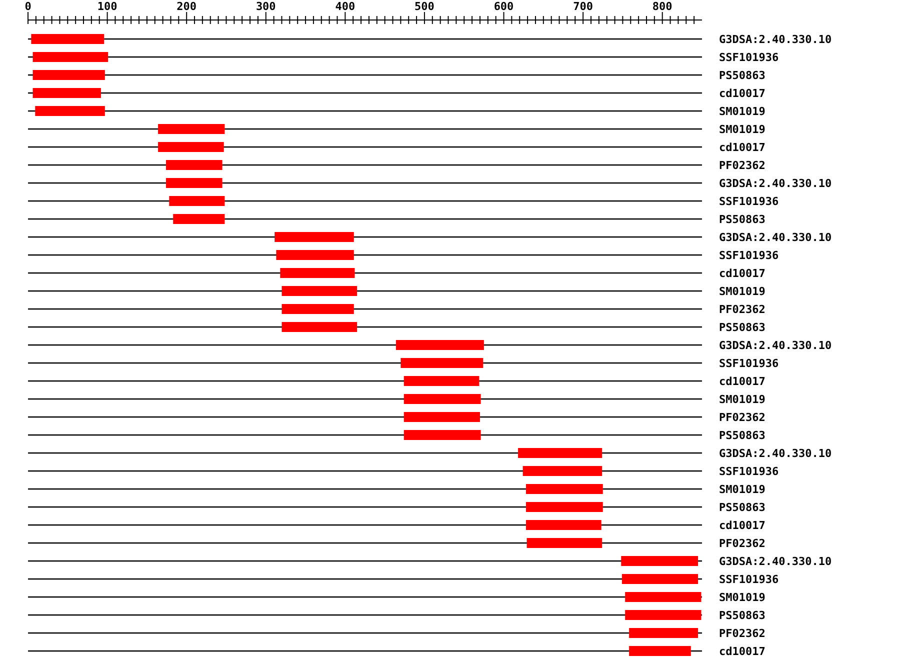  I want to click on x-tick-label: 600, so click(504, 6).